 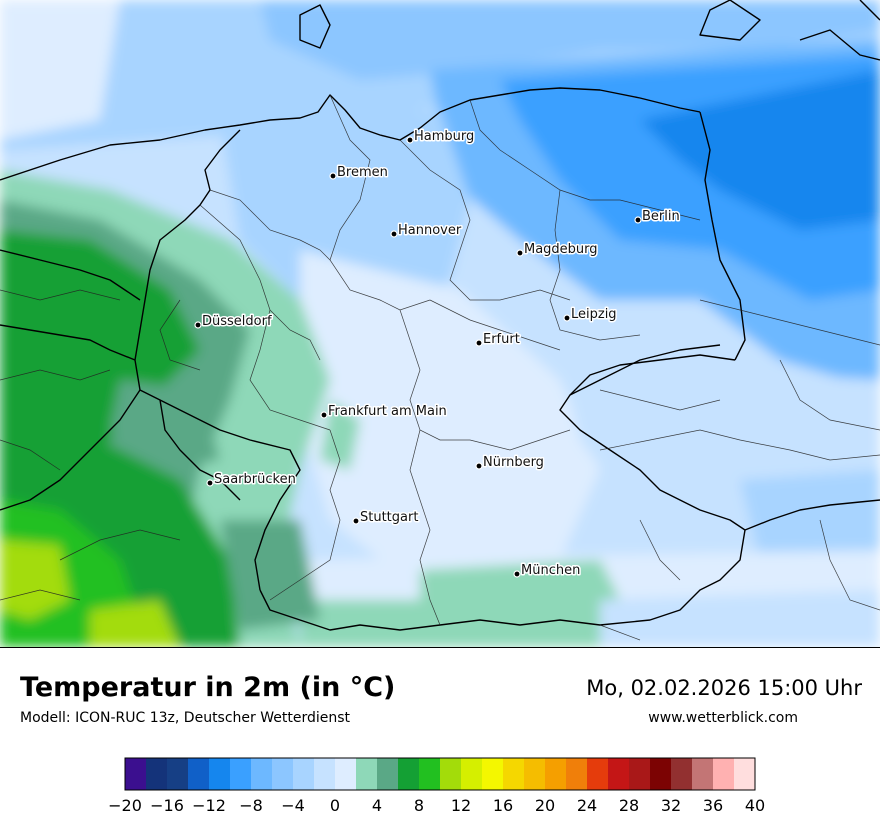 I want to click on forecast-datetime: Mo, 02.02.2026 15:00 Uhr, so click(x=724, y=688).